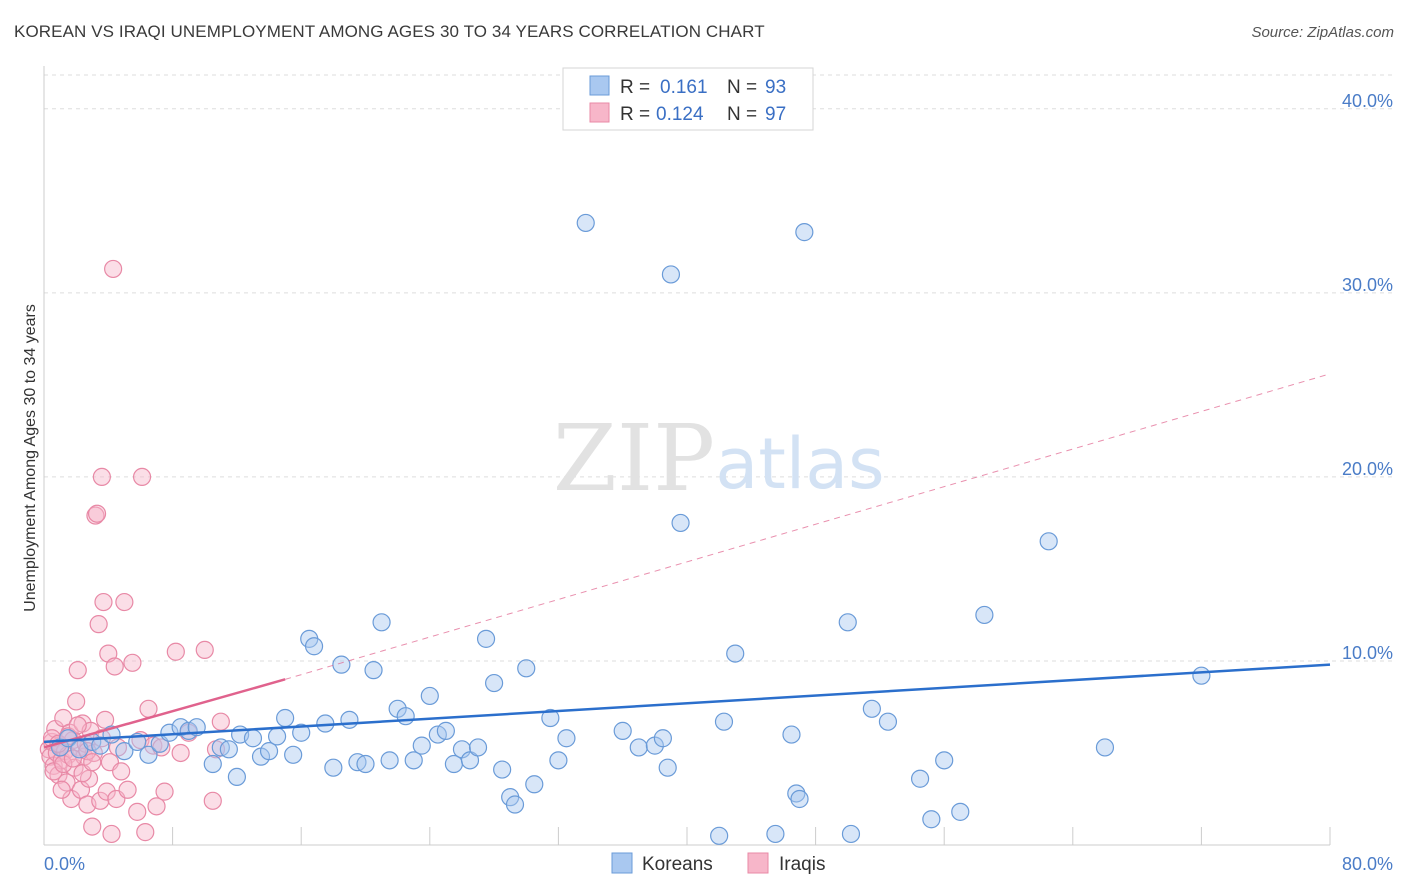 This screenshot has height=892, width=1406. Describe the element at coordinates (758, 863) in the screenshot. I see `bottom-legend-swatch-iraqis` at that location.